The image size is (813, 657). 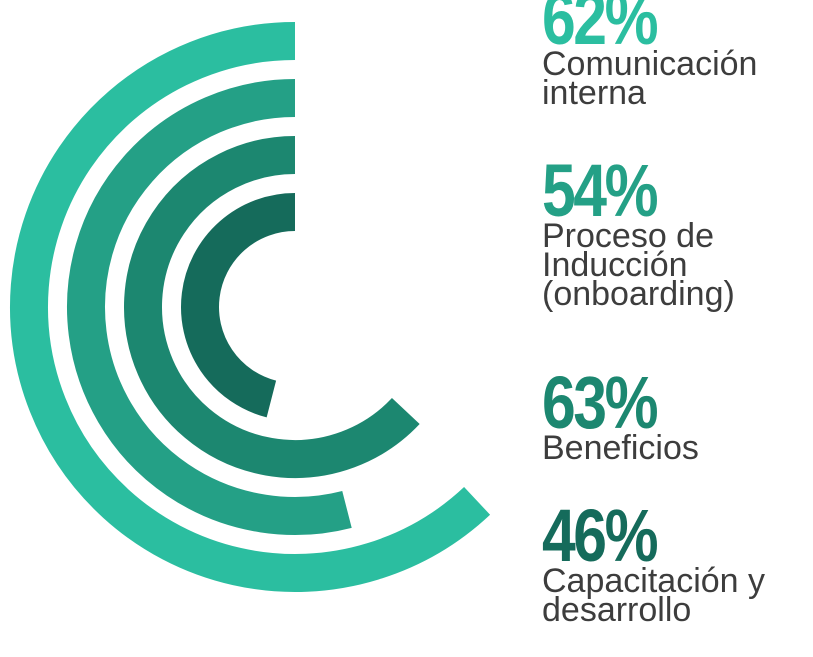 What do you see at coordinates (600, 535) in the screenshot?
I see `value-label: 46%` at bounding box center [600, 535].